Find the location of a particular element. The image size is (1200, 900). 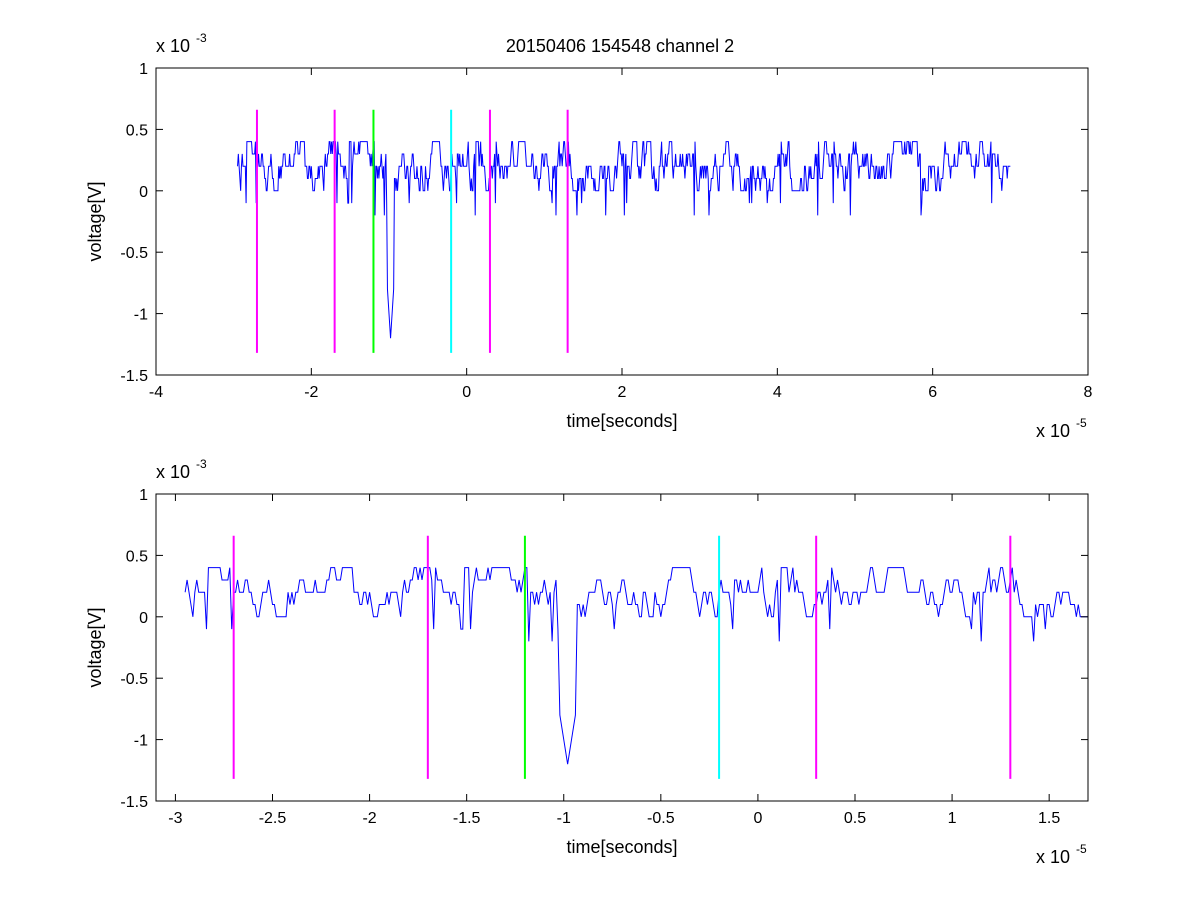

top-xtick-label: 6 is located at coordinates (932, 392).